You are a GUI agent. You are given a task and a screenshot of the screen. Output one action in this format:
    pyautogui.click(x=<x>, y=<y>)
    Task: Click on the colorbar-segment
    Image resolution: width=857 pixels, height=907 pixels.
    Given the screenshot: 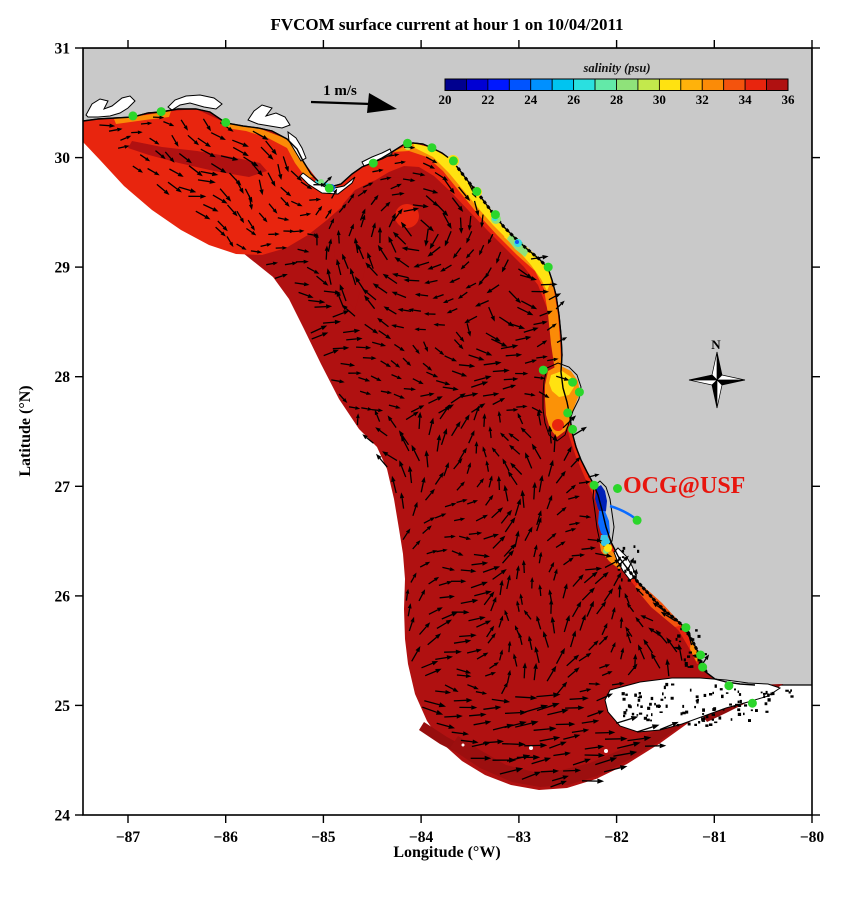 What is the action you would take?
    pyautogui.click(x=541, y=84)
    